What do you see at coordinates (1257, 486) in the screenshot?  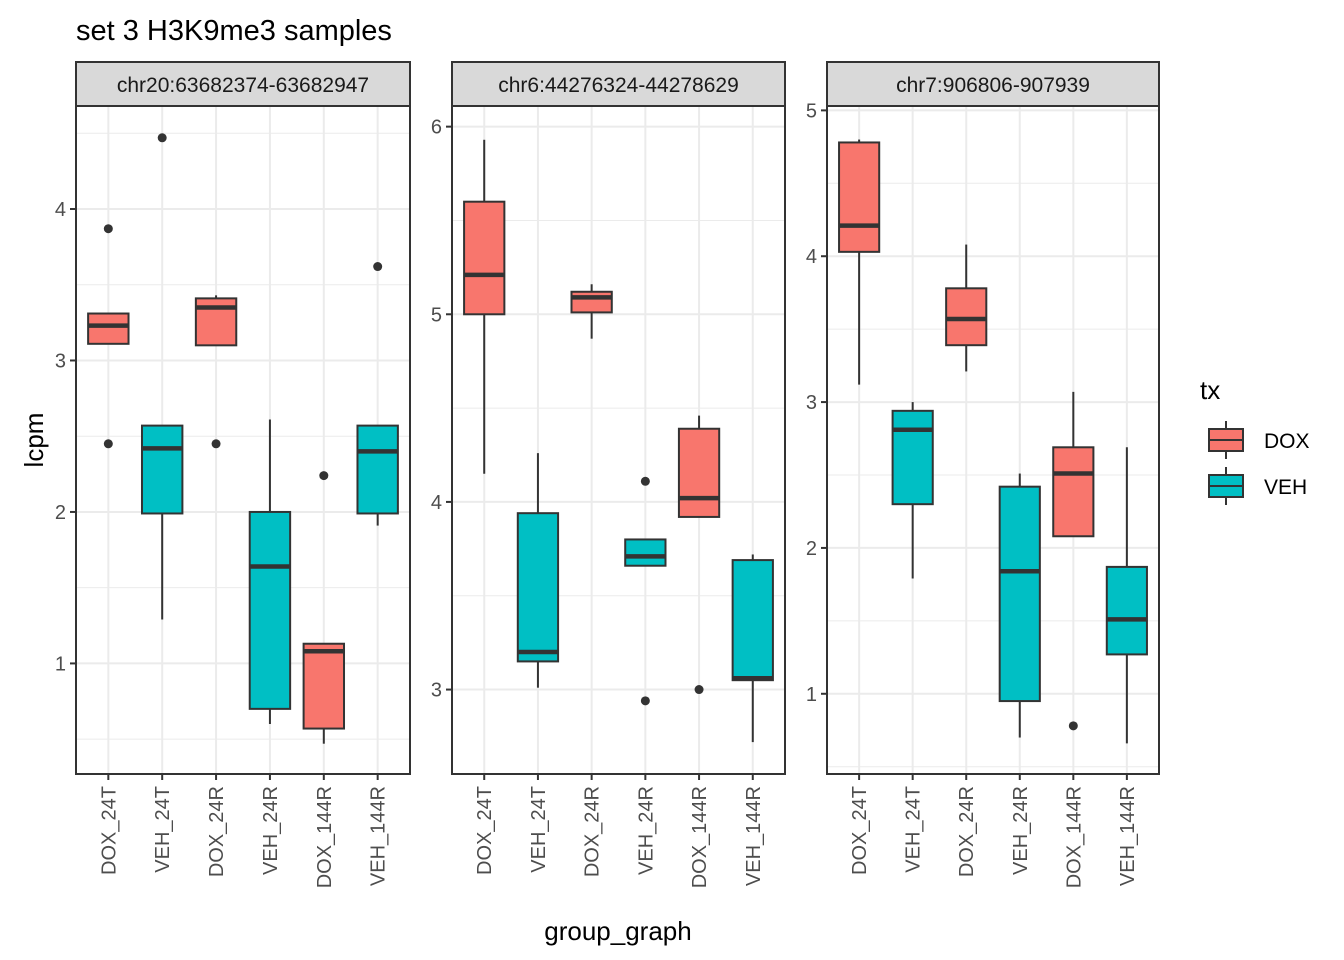 I see `legend-entry-veh: VEH` at bounding box center [1257, 486].